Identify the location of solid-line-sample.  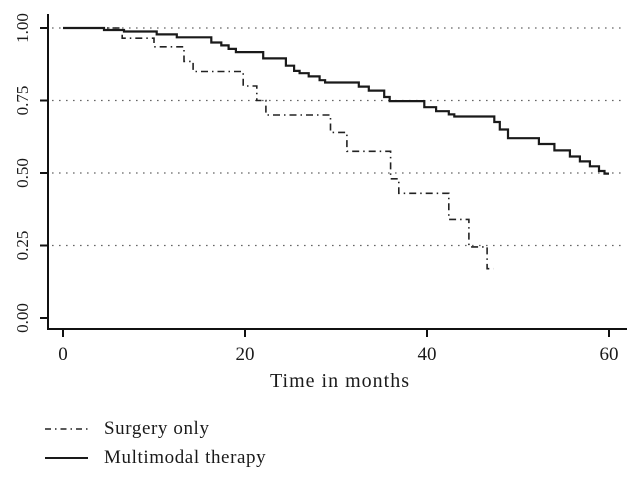
(66, 457).